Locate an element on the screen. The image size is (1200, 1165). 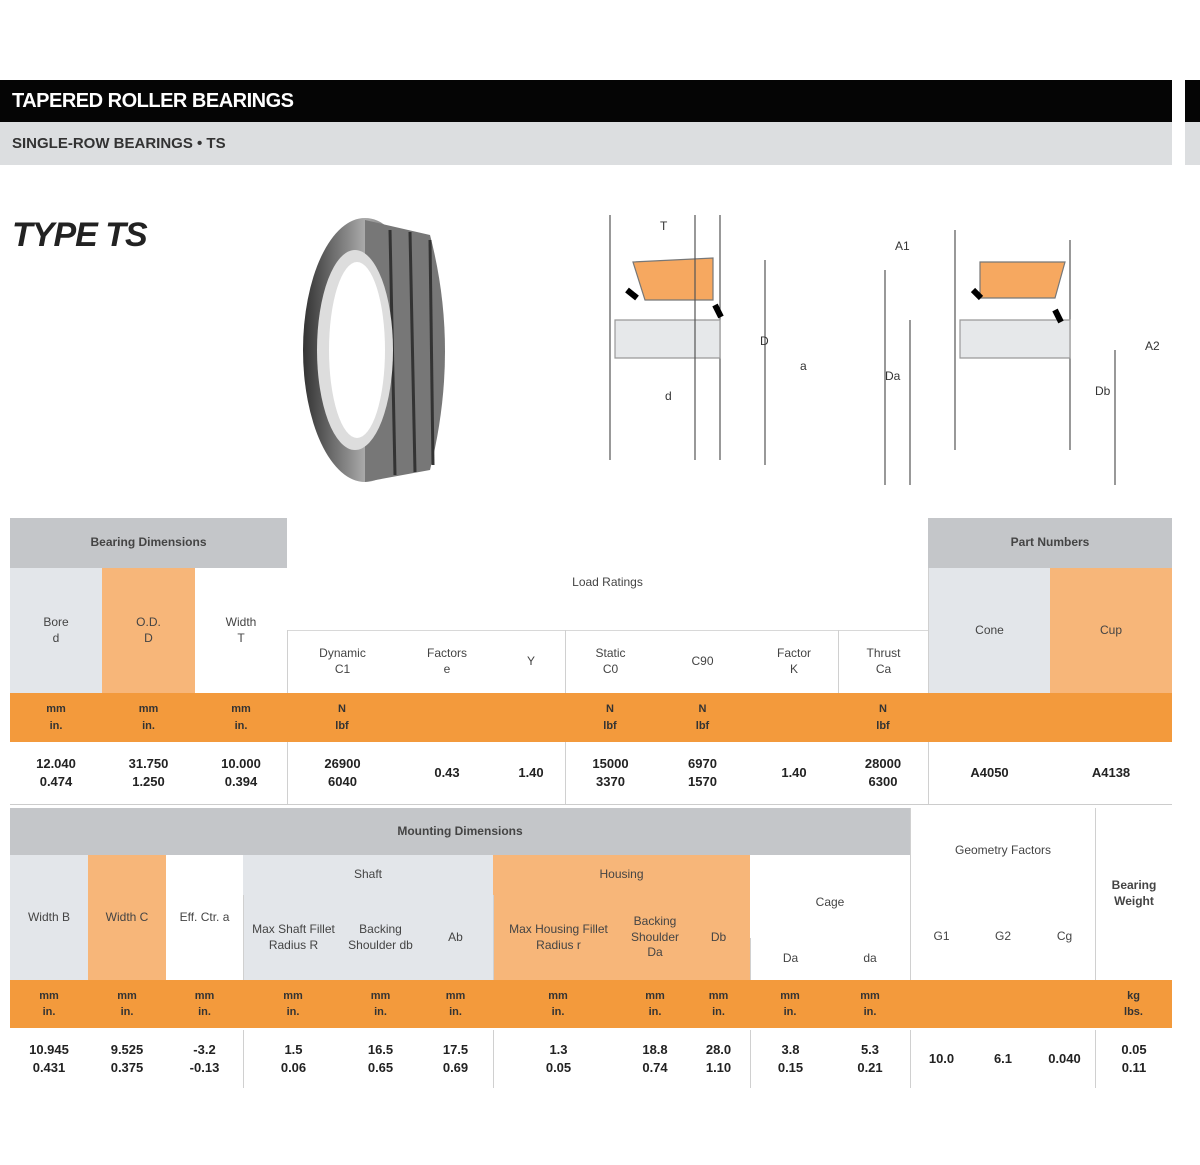
header-symbol: e is located at coordinates (447, 668).